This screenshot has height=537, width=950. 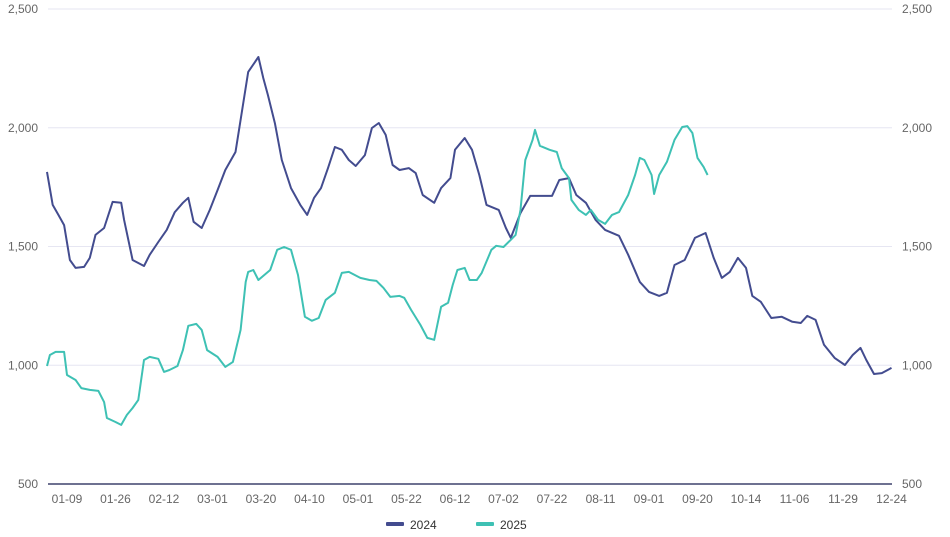 I want to click on y-tick-label-left: 500, so click(x=28, y=484).